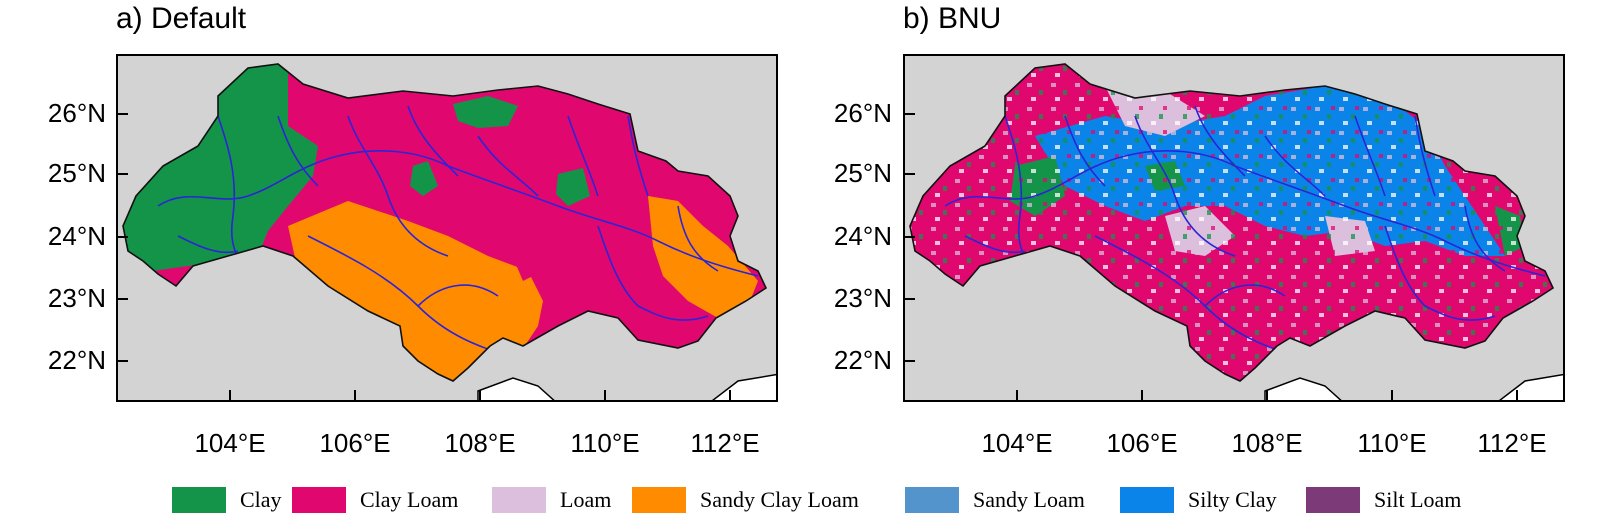 The width and height of the screenshot is (1606, 531). I want to click on legend-item-sandy-loam: Sandy Loam, so click(995, 500).